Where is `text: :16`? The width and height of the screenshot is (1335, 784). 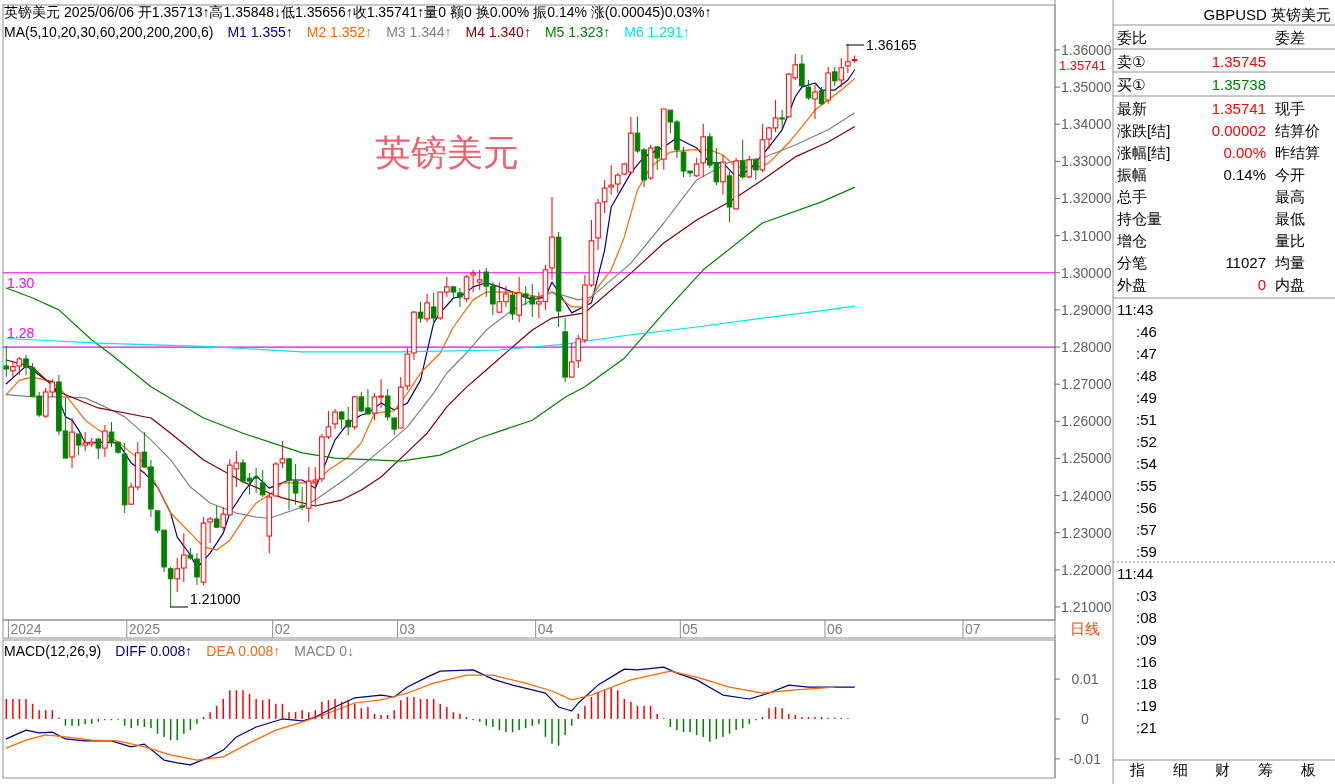 text: :16 is located at coordinates (1146, 661).